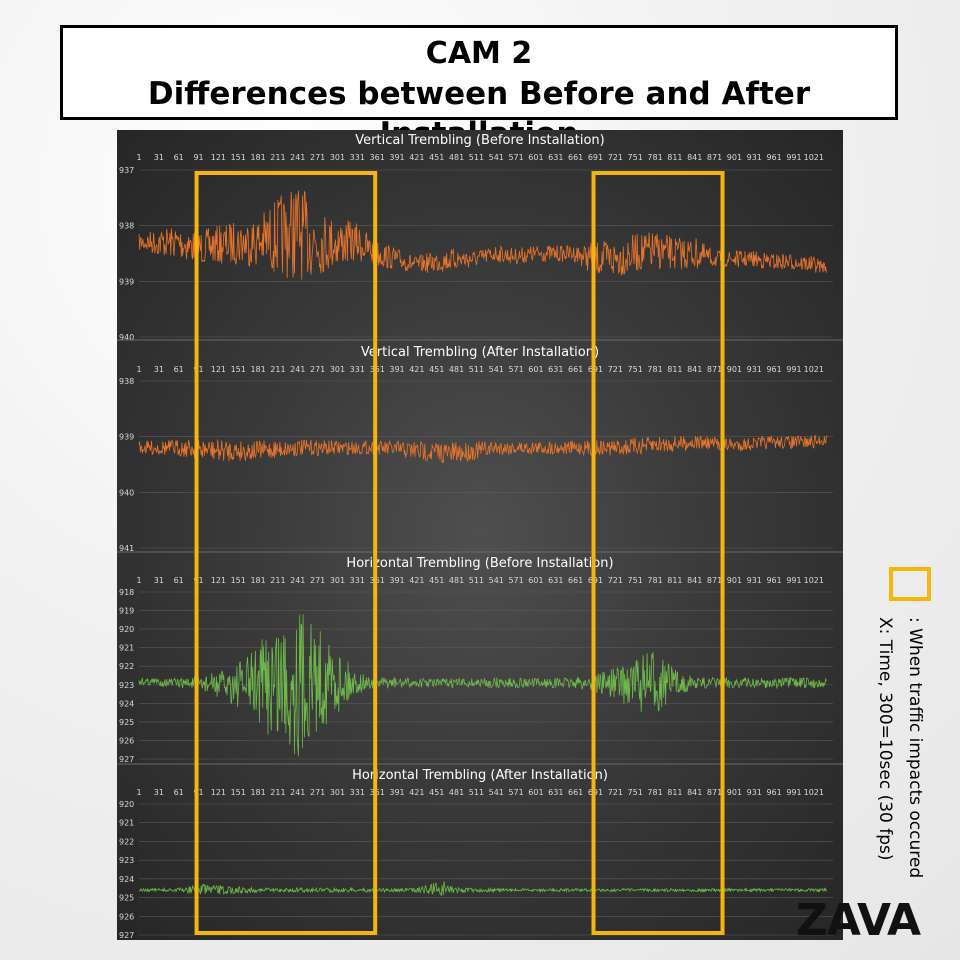  What do you see at coordinates (126, 648) in the screenshot?
I see `y-tick-label: 921` at bounding box center [126, 648].